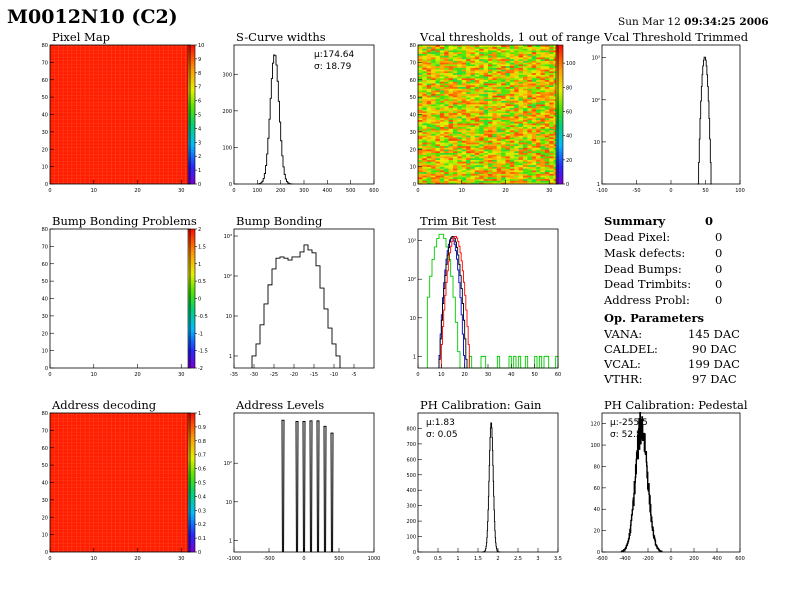 This screenshot has height=612, width=792. Describe the element at coordinates (488, 298) in the screenshot. I see `plot-frame` at that location.